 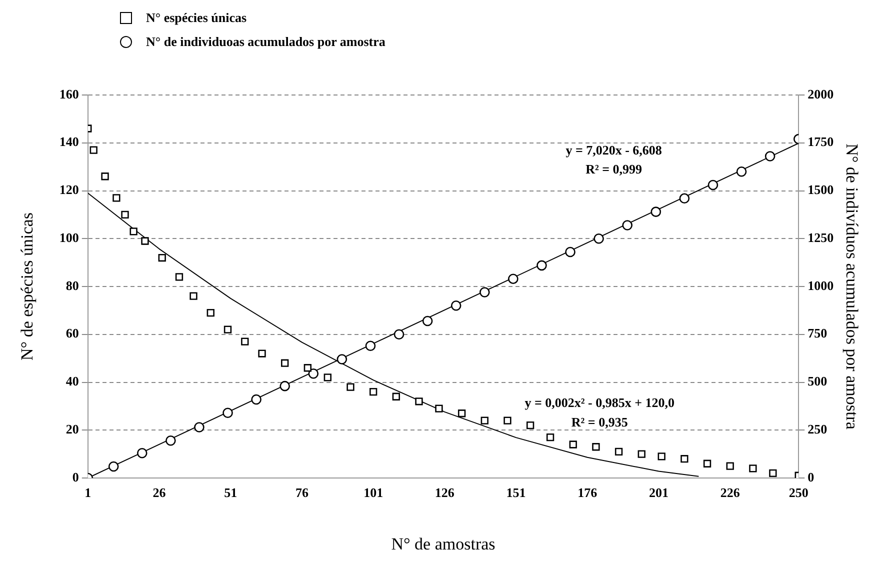 What do you see at coordinates (821, 94) in the screenshot?
I see `y2-tick-label: 2000` at bounding box center [821, 94].